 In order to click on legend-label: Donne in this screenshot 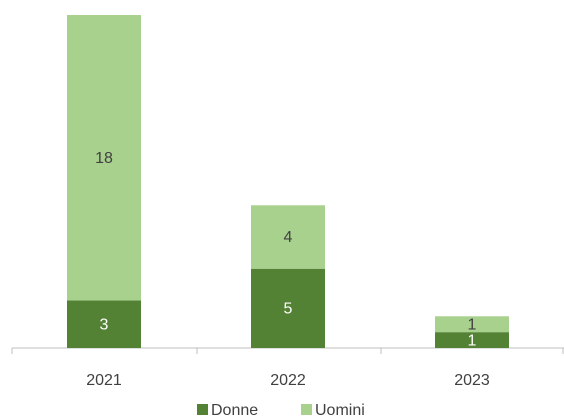, I will do `click(234, 410)`.